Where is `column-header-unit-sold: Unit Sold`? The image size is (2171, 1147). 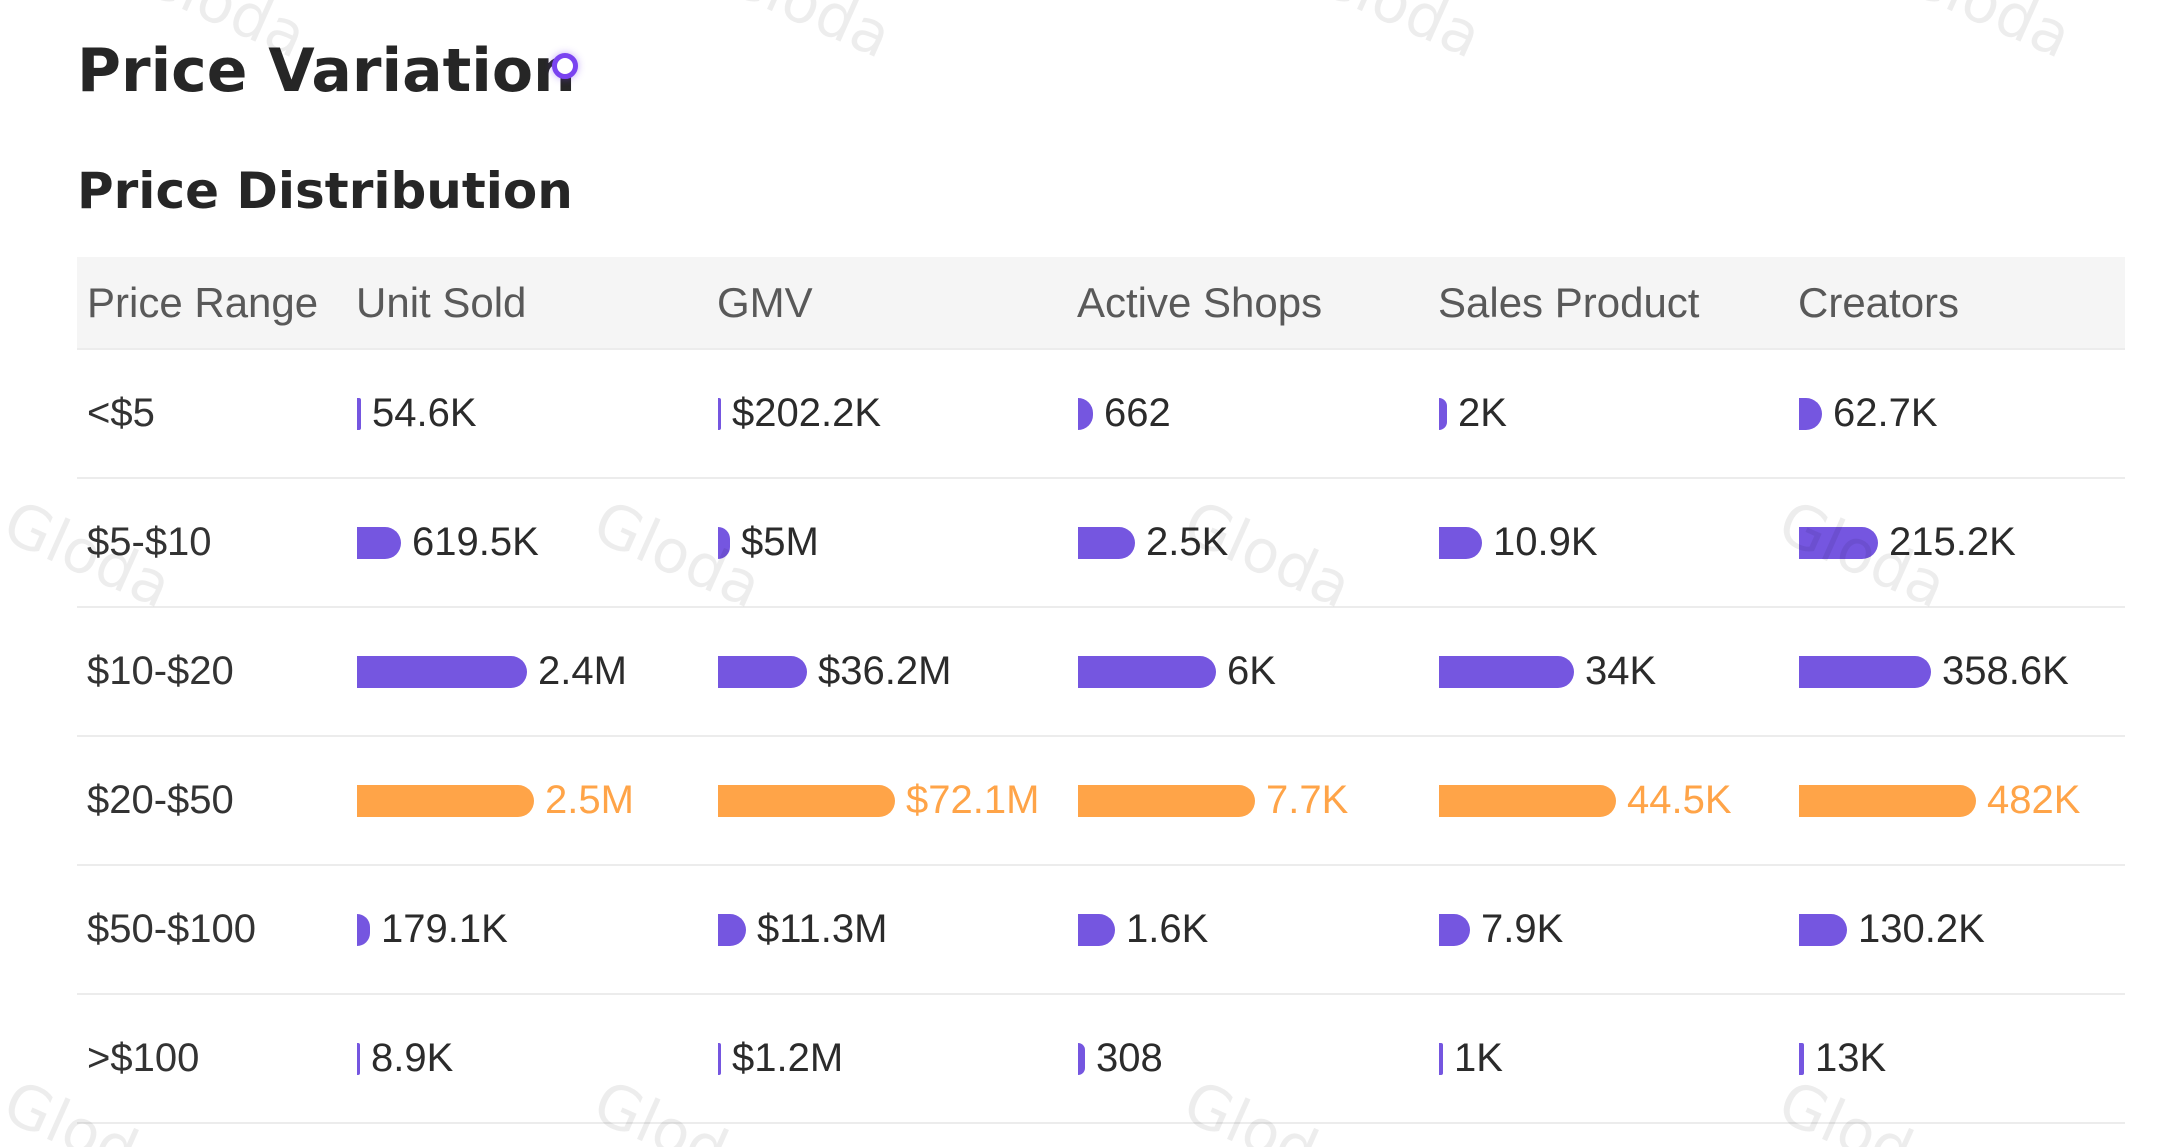
column-header-unit-sold: Unit Sold is located at coordinates (441, 302).